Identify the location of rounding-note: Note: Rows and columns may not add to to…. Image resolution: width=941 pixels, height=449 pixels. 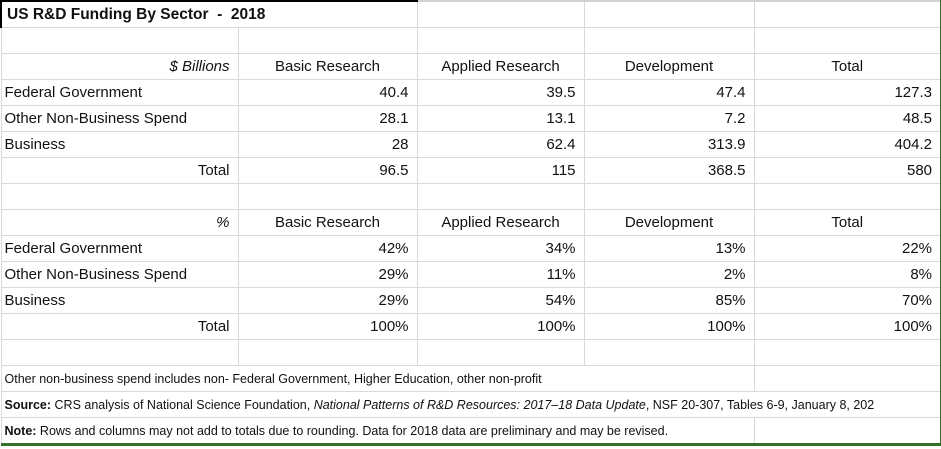
(377, 431).